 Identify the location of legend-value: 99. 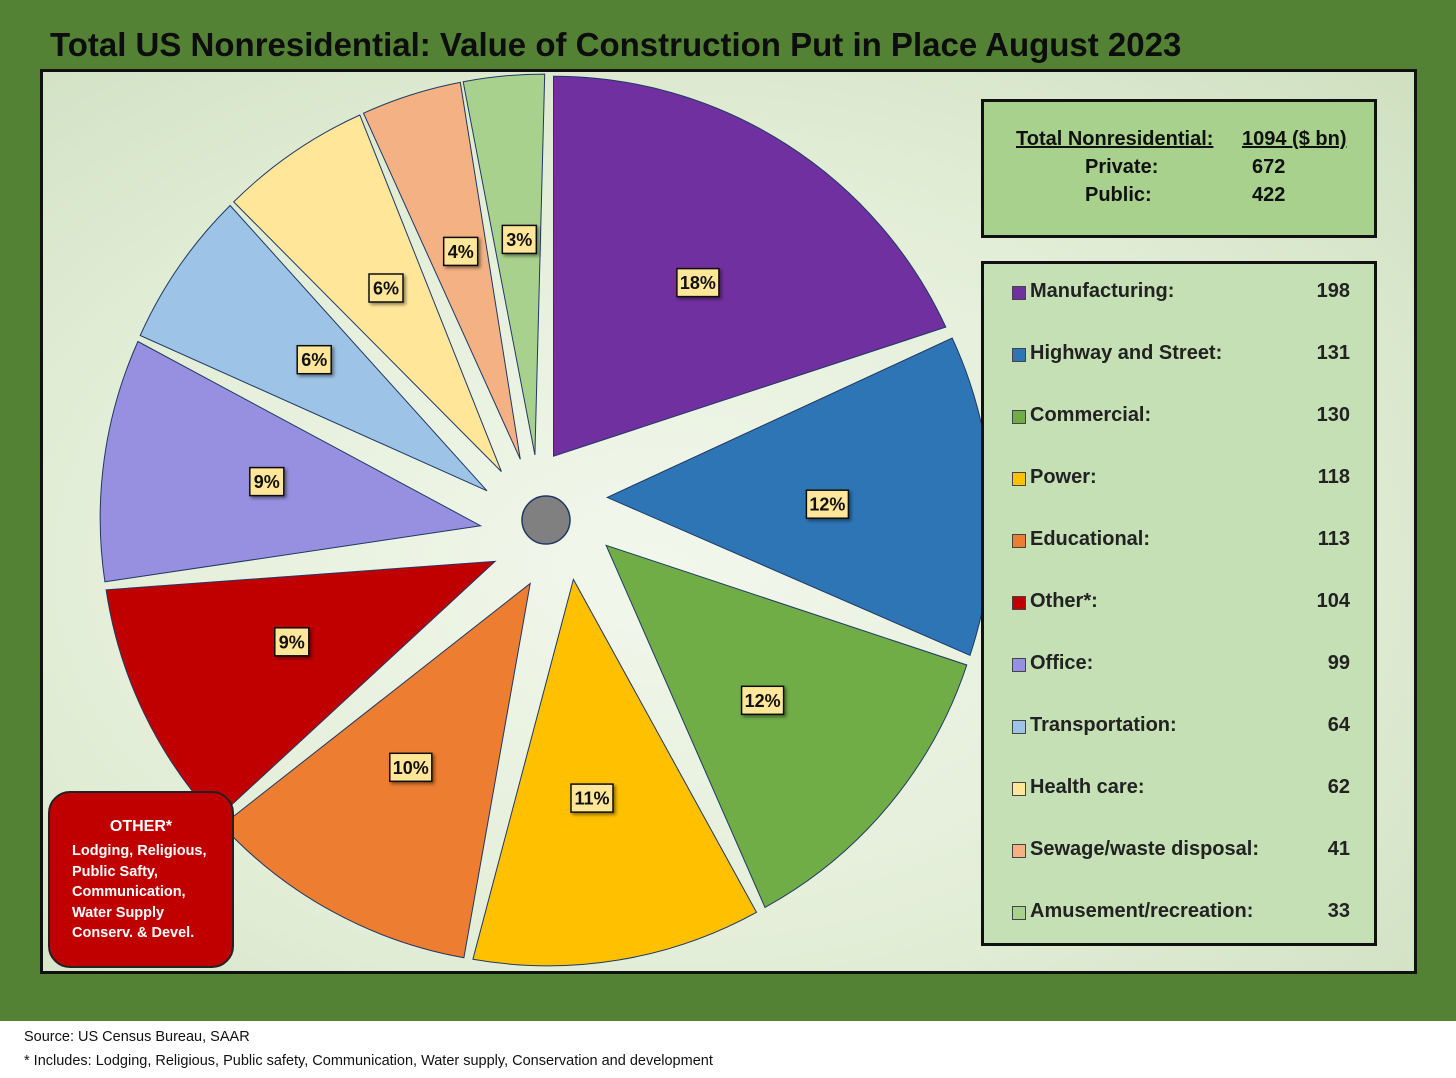
(1338, 663).